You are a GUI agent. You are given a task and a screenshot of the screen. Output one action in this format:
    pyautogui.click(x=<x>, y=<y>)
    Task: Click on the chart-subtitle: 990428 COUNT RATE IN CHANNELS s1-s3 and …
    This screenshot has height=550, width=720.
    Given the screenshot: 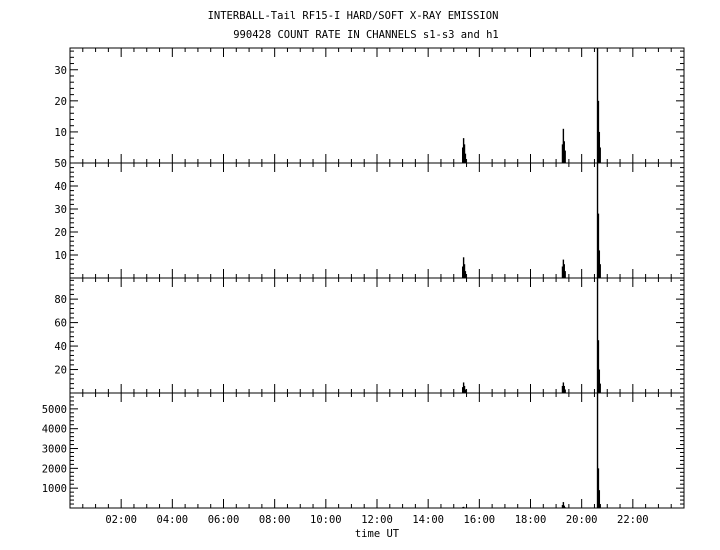 What is the action you would take?
    pyautogui.click(x=366, y=35)
    